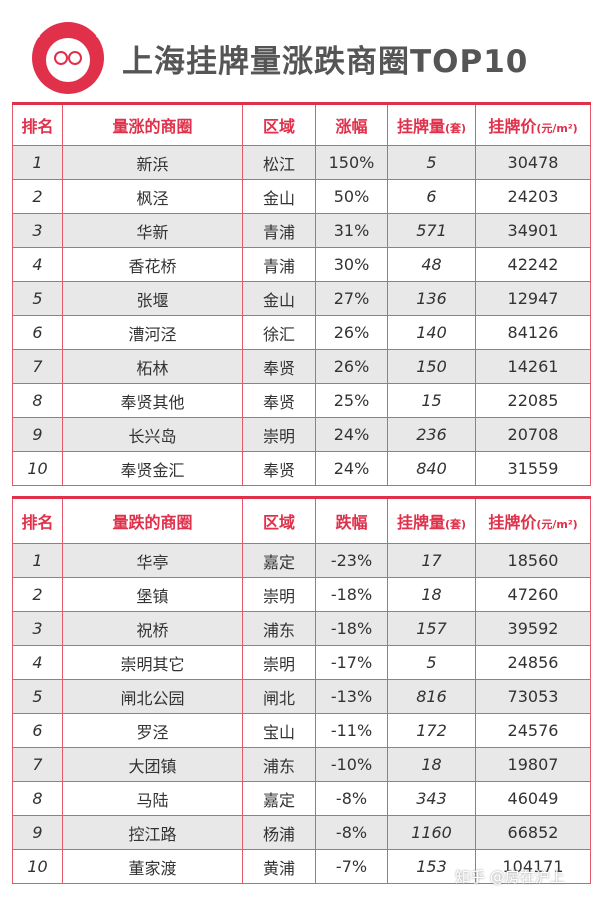 The width and height of the screenshot is (600, 900). Describe the element at coordinates (533, 230) in the screenshot. I see `cell: 34901` at that location.